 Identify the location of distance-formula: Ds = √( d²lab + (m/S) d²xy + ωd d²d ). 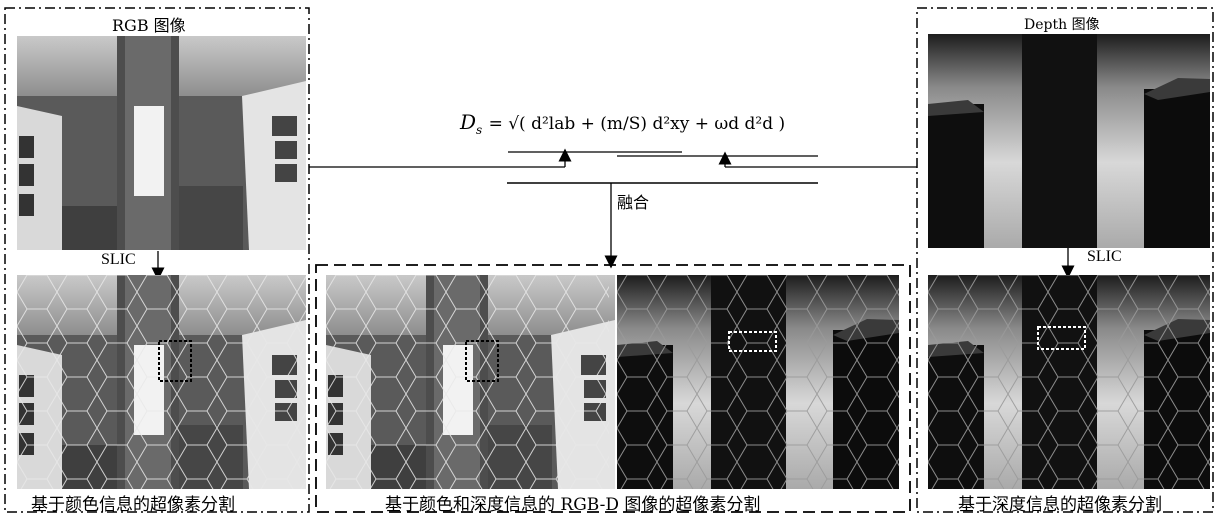
(622, 123).